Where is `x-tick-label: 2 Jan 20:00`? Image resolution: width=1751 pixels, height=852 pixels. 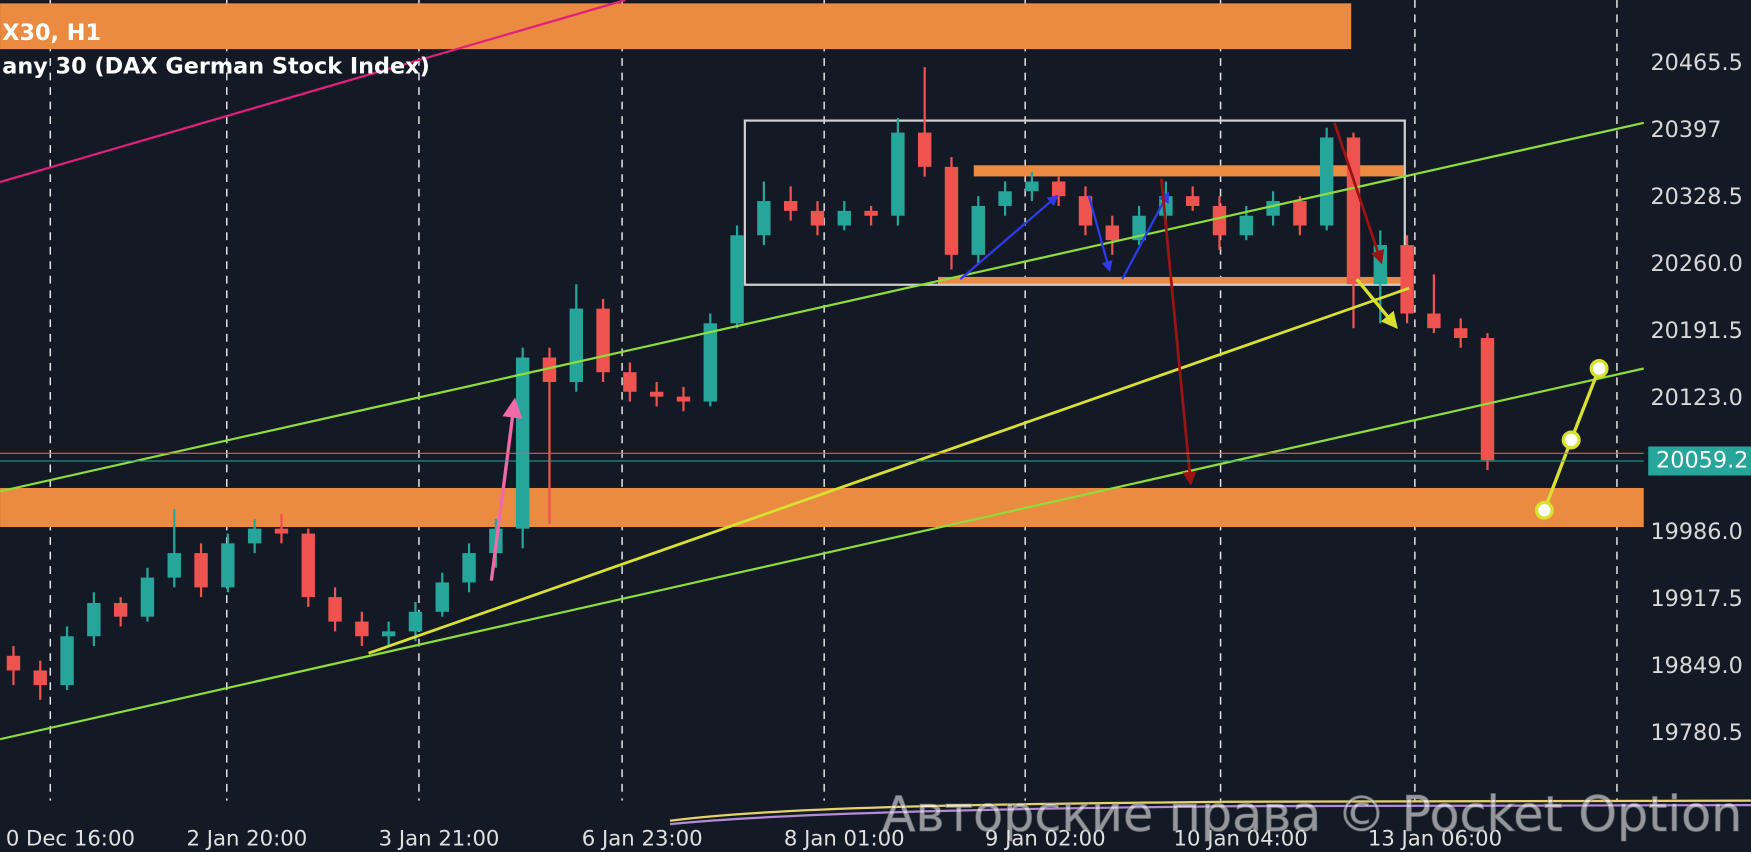 x-tick-label: 2 Jan 20:00 is located at coordinates (247, 839).